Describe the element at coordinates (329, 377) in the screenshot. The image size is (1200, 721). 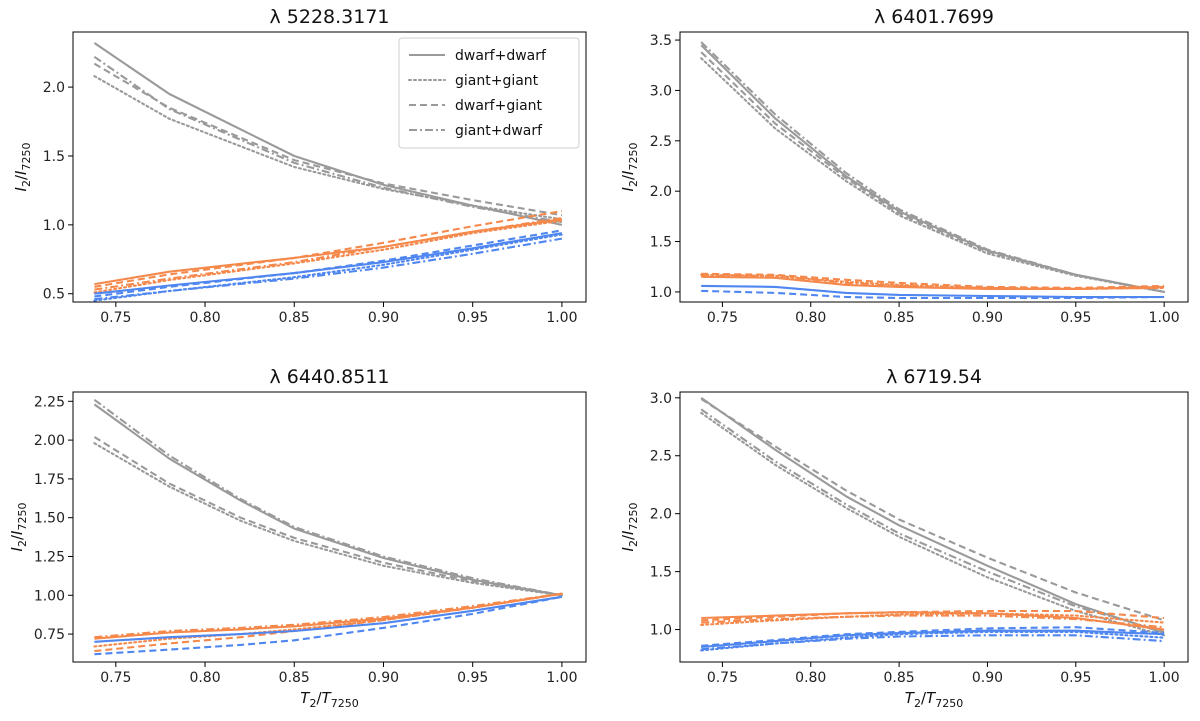
I see `panel-title: λ 6440.8511` at that location.